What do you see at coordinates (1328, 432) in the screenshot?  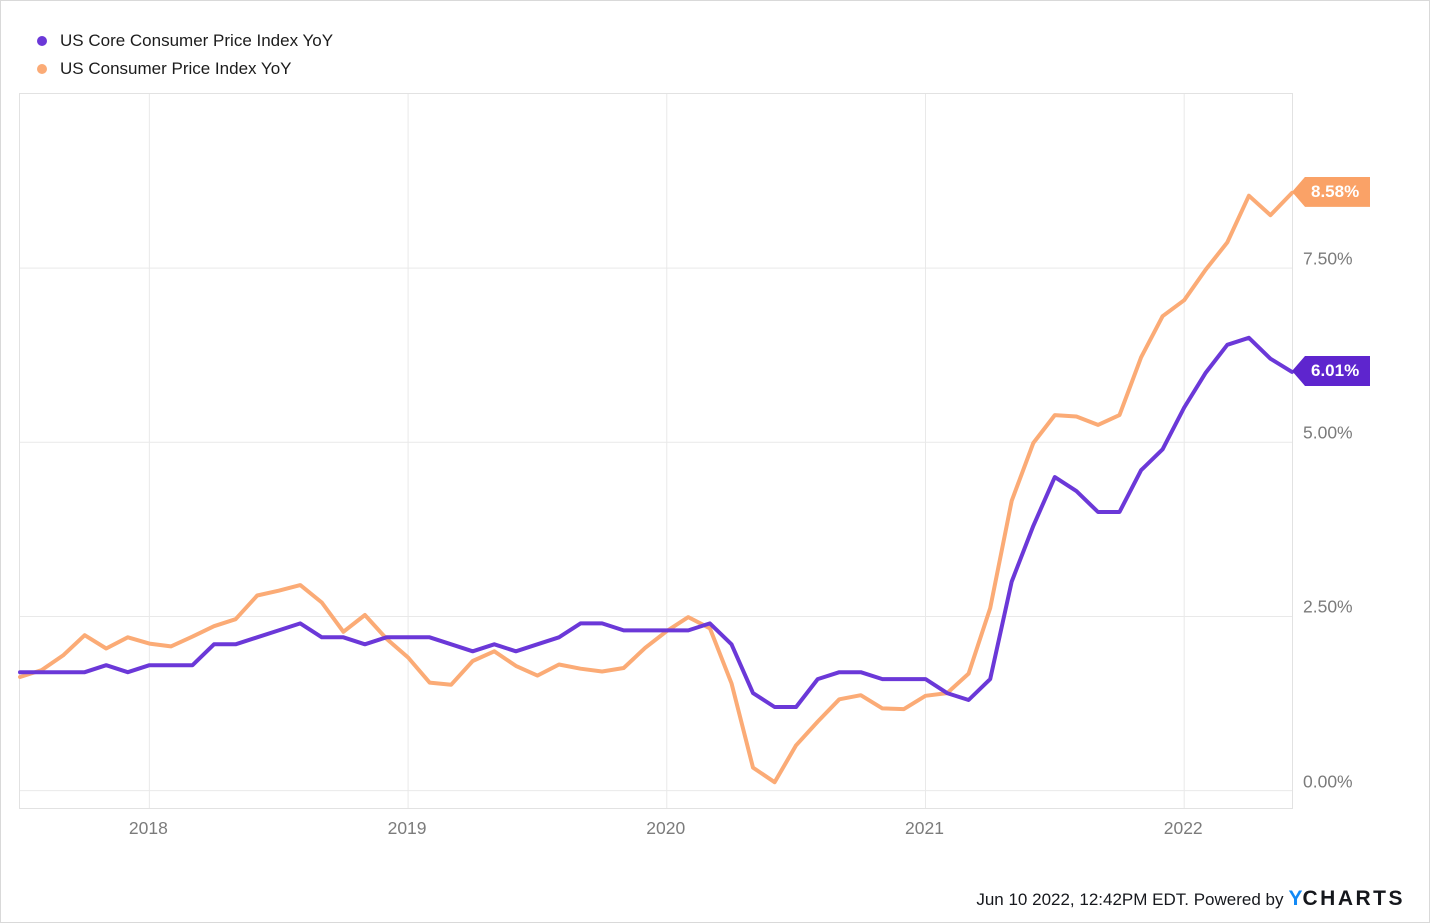 I see `y-axis-tick-label: 5.00%` at bounding box center [1328, 432].